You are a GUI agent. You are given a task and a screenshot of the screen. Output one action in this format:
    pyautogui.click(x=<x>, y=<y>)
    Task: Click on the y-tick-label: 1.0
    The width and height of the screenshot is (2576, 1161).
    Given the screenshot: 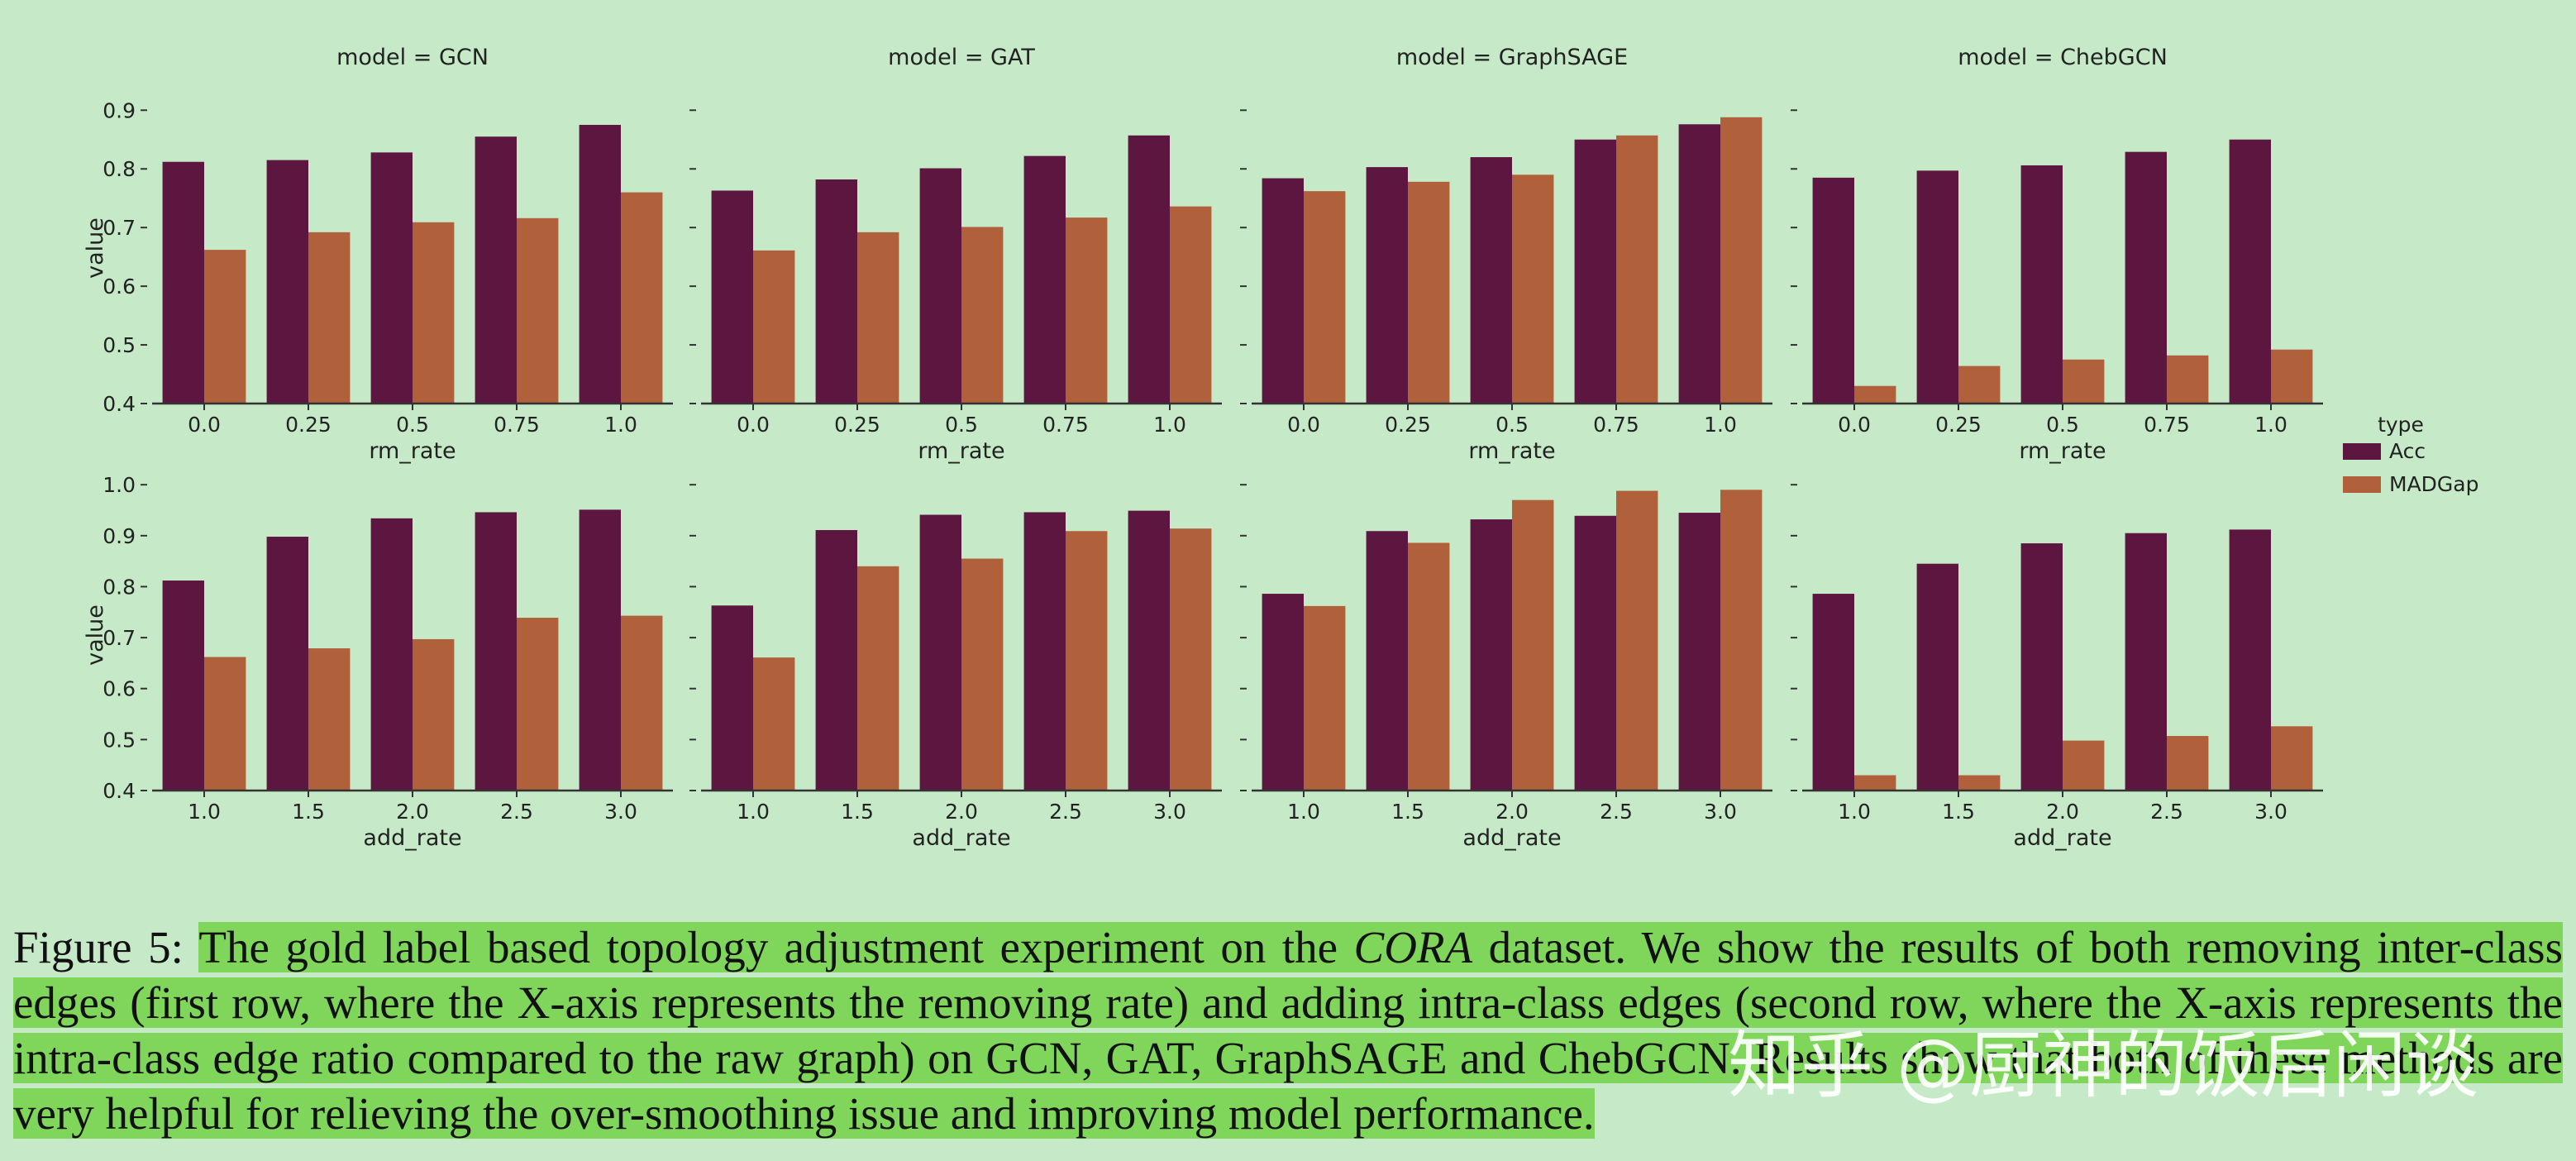 What is the action you would take?
    pyautogui.click(x=120, y=485)
    